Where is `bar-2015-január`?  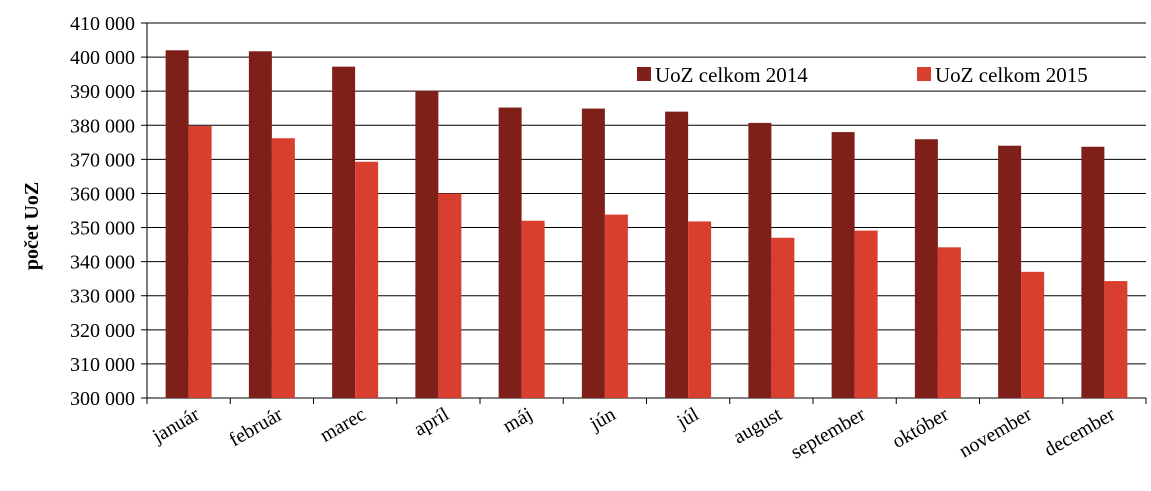
bar-2015-január is located at coordinates (200, 262).